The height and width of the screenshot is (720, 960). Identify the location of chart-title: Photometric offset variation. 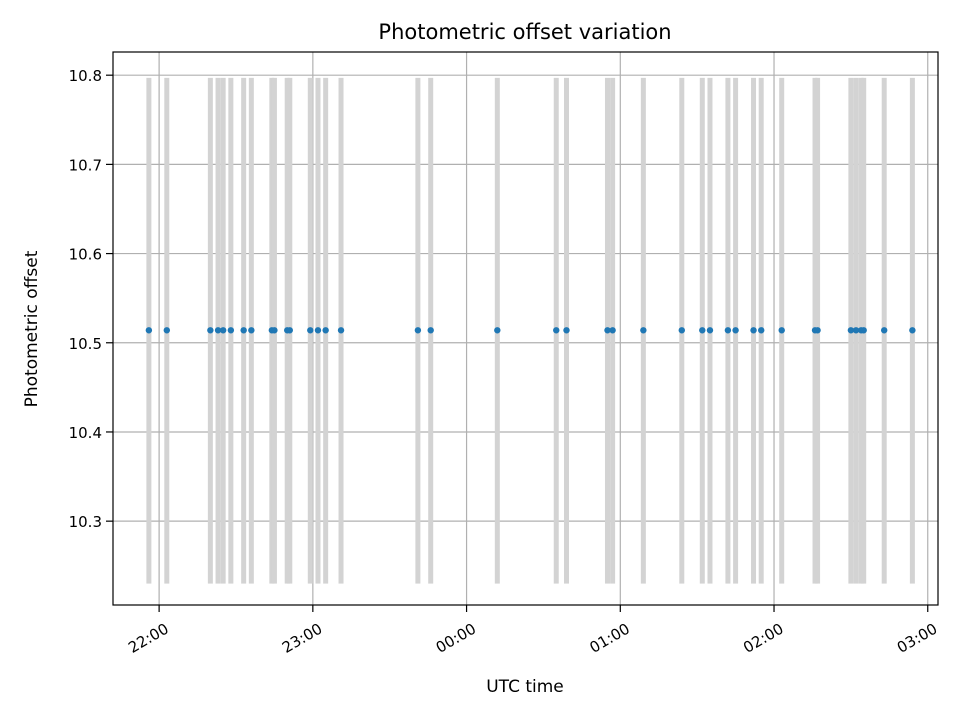
(524, 32).